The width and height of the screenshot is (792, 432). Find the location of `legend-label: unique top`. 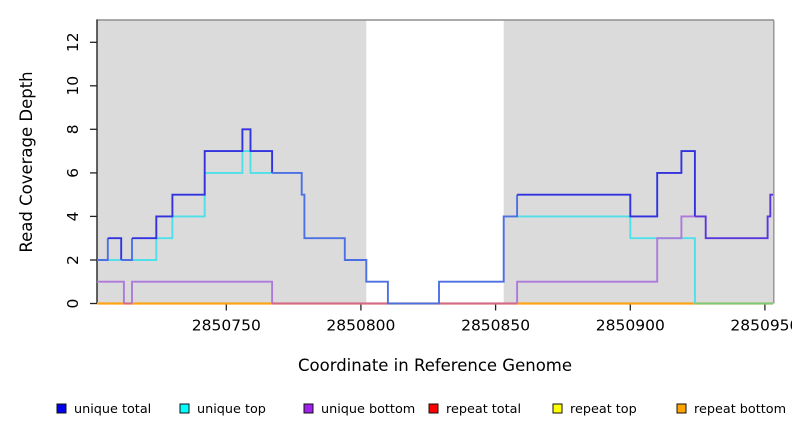

legend-label: unique top is located at coordinates (231, 409).